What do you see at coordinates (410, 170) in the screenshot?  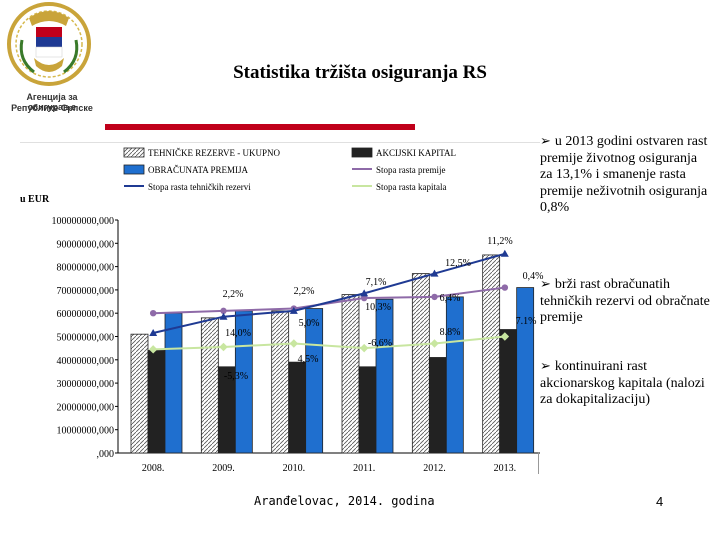 I see `legend-label: Stopa rasta premije` at bounding box center [410, 170].